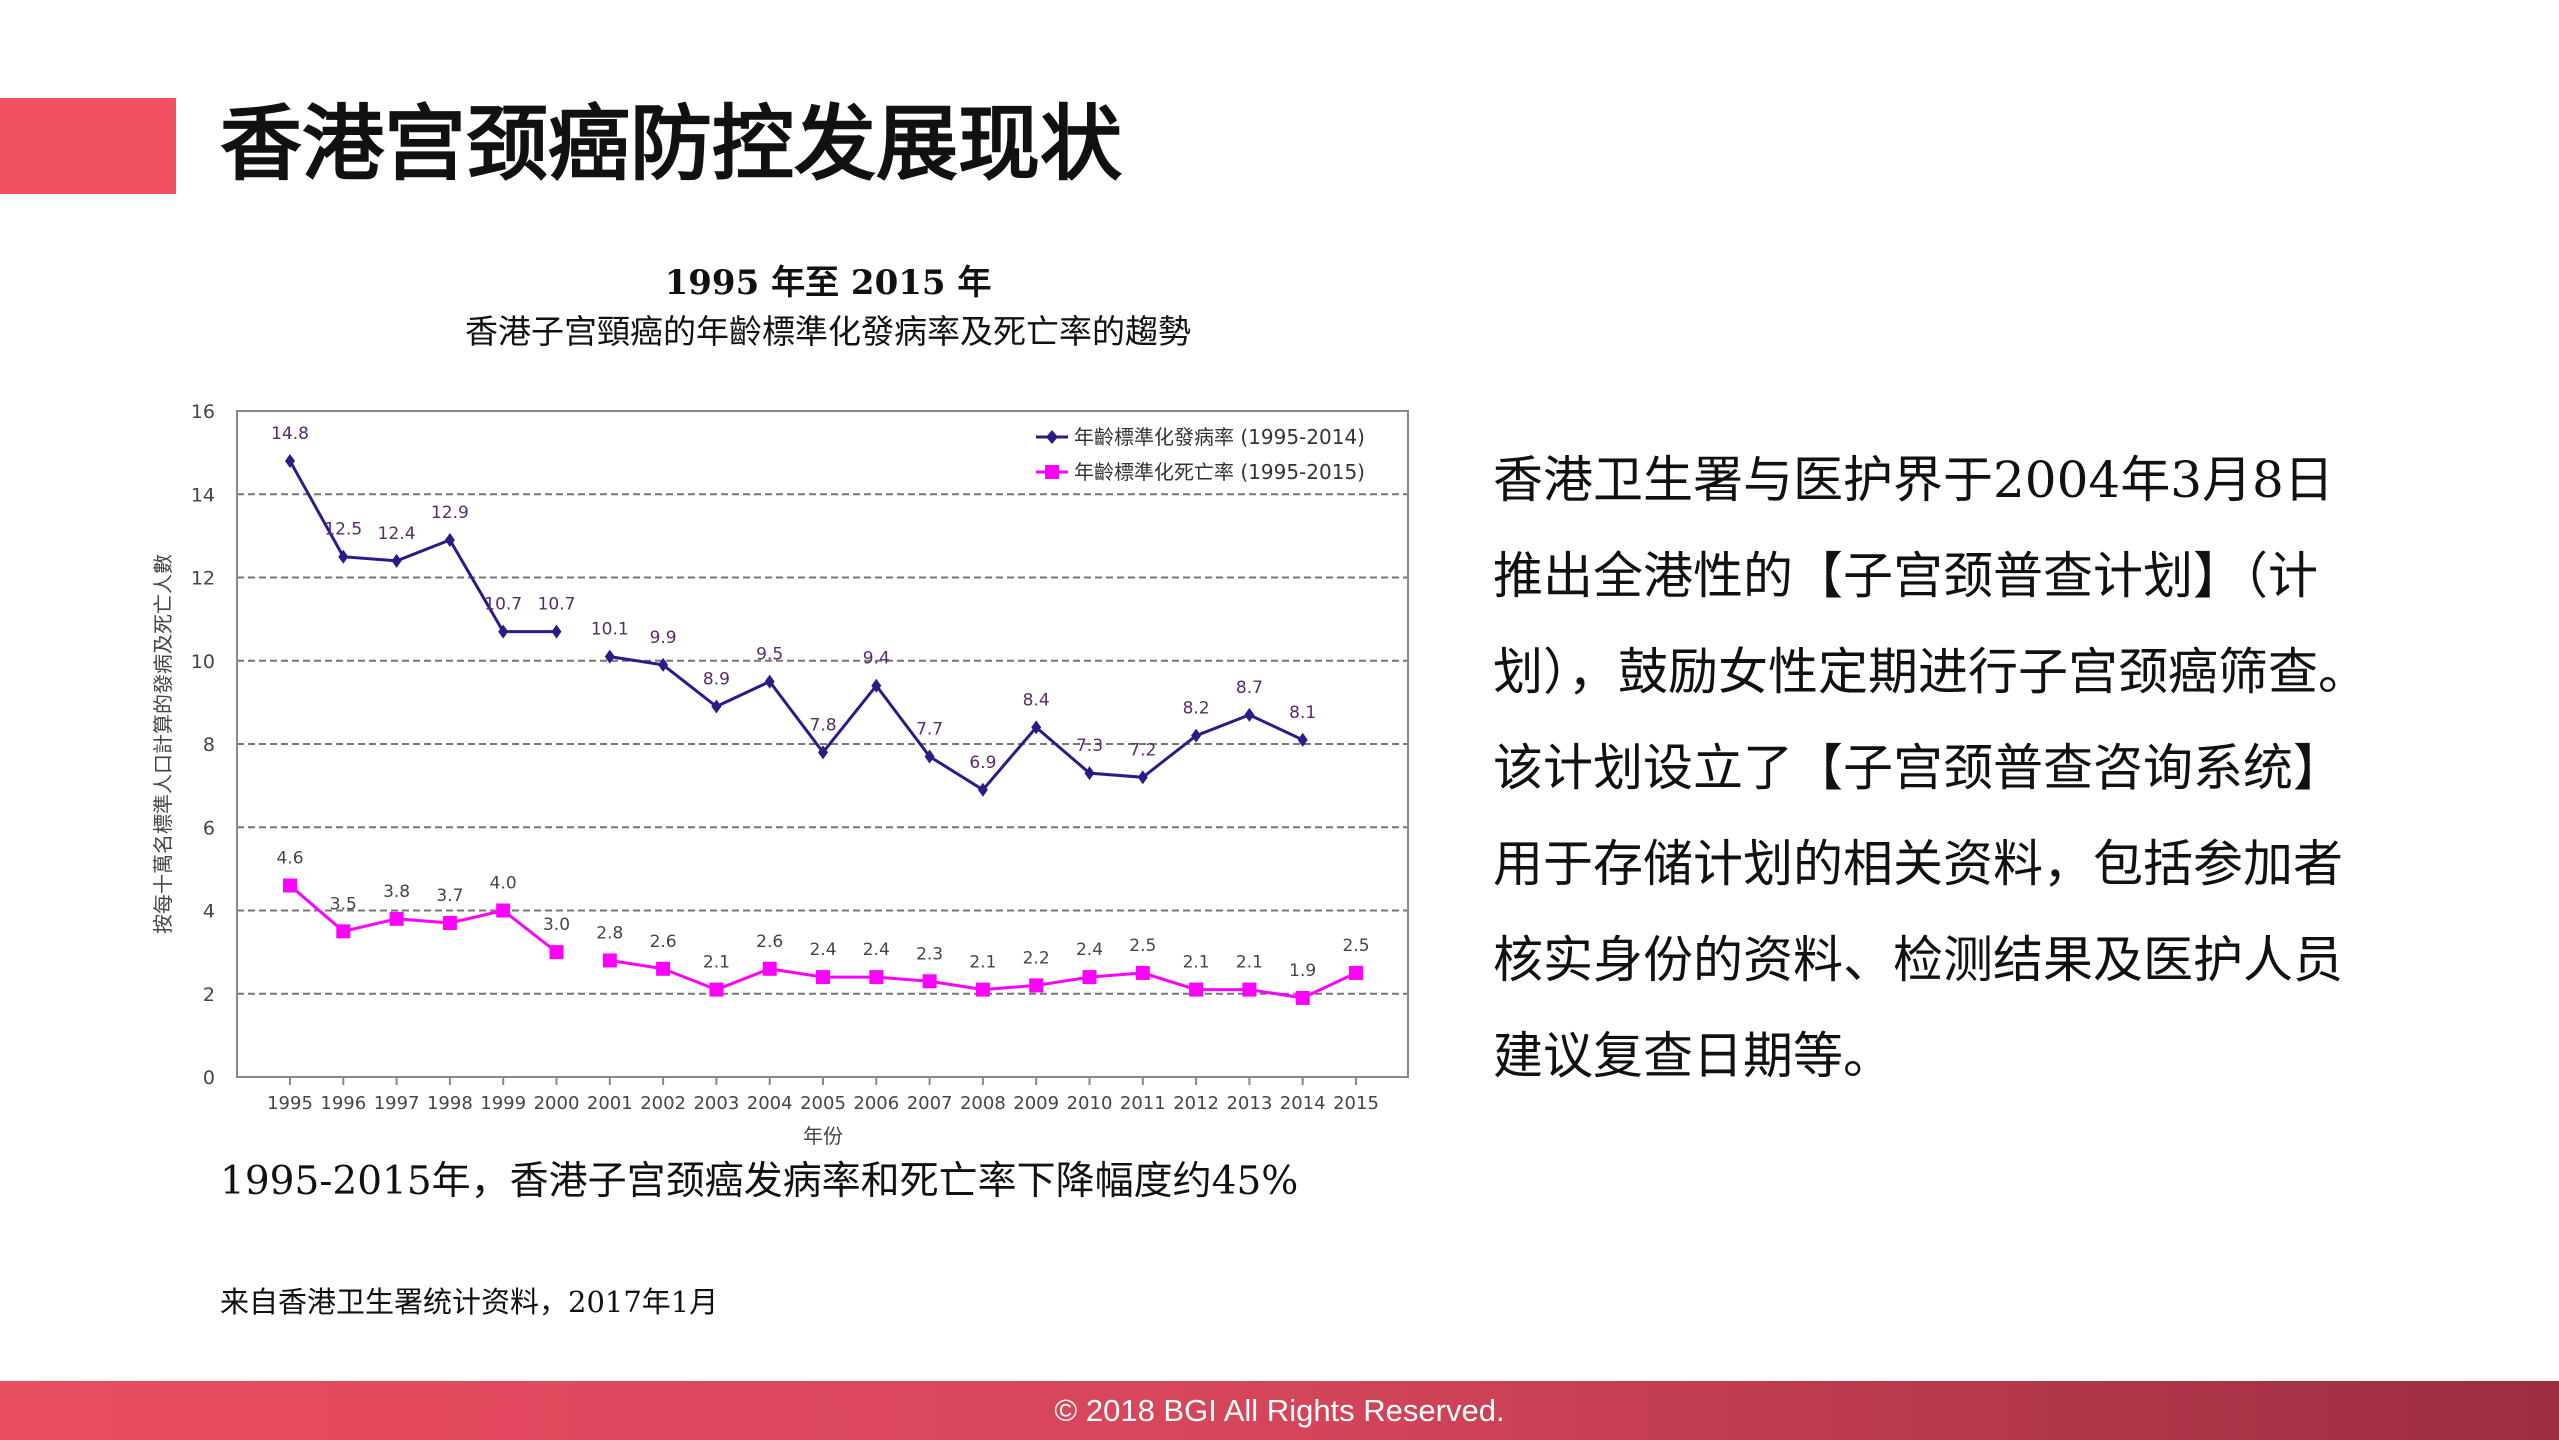 This screenshot has width=2559, height=1440. I want to click on data-label: 8.2, so click(1196, 709).